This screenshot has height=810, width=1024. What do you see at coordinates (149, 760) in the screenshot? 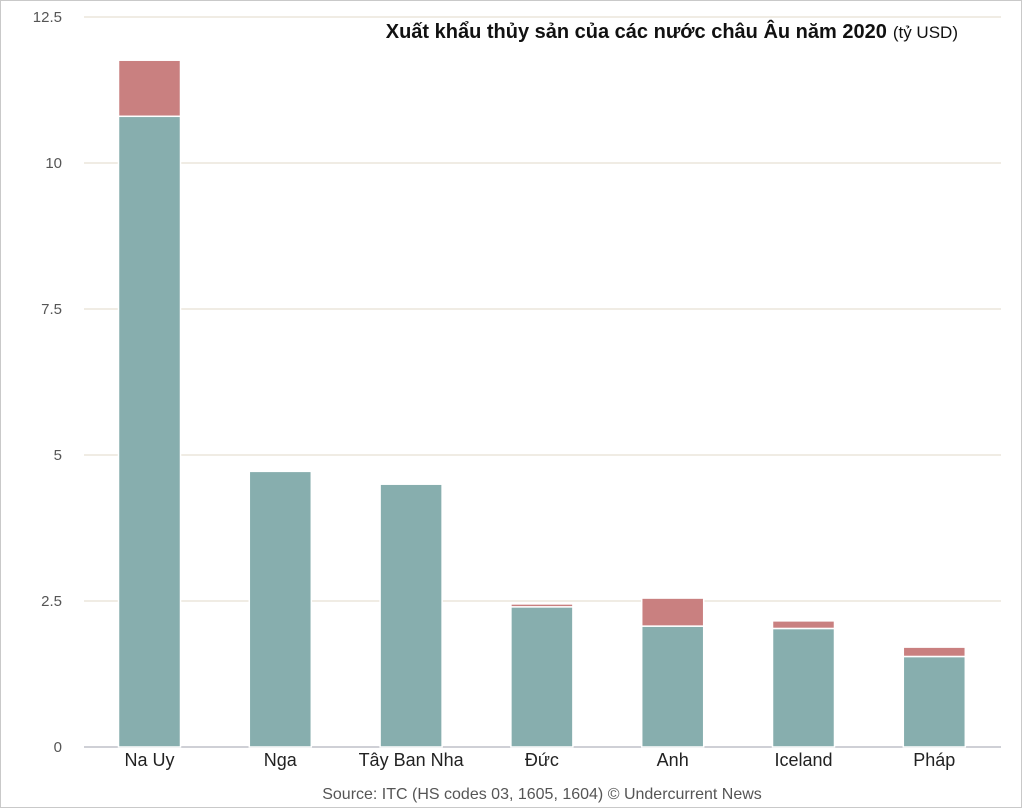
I see `x-category-label: Na Uy` at bounding box center [149, 760].